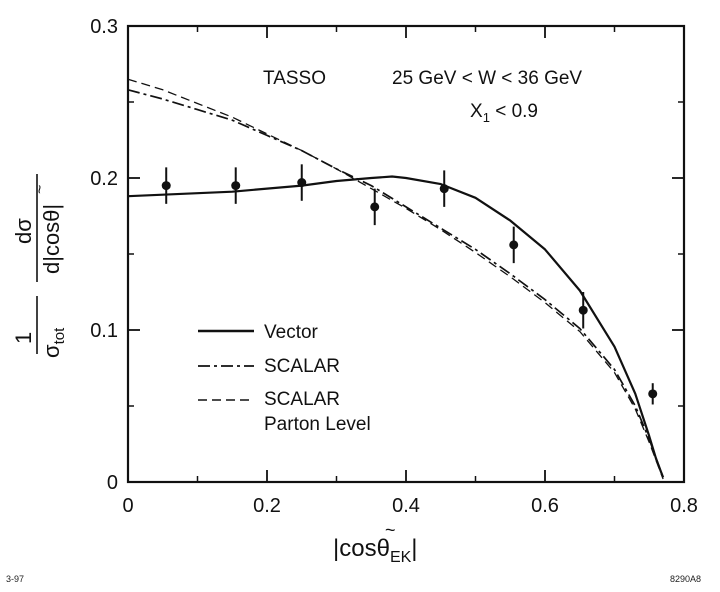 Image resolution: width=720 pixels, height=592 pixels. Describe the element at coordinates (302, 366) in the screenshot. I see `legend-label-scalar: SCALAR` at that location.